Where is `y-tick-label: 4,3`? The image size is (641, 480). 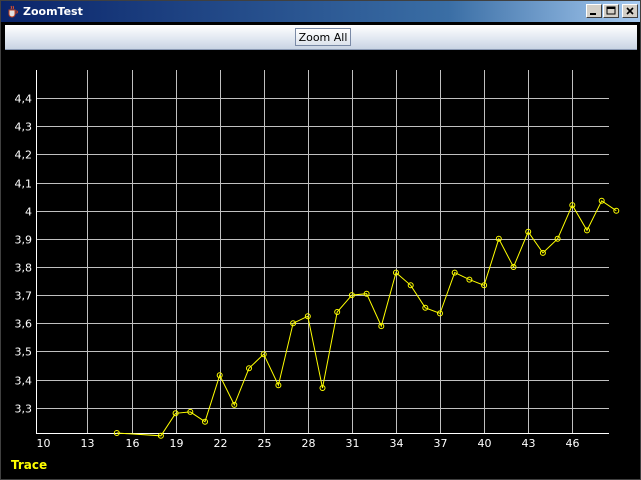 y-tick-label: 4,3 is located at coordinates (24, 127).